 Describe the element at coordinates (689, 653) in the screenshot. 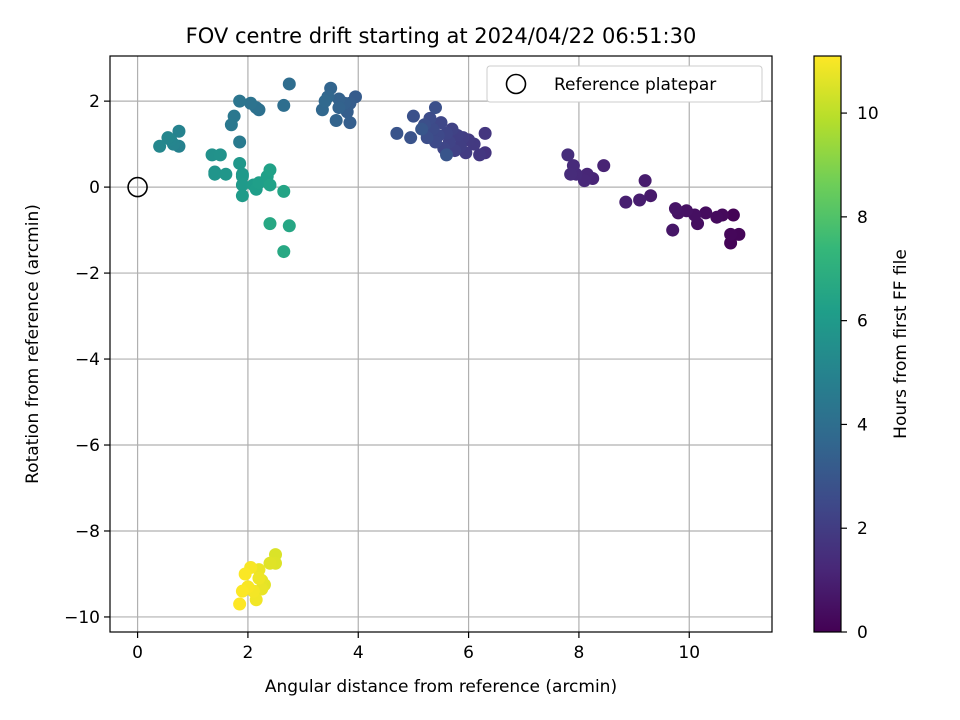

I see `x-tick-label: 10` at that location.